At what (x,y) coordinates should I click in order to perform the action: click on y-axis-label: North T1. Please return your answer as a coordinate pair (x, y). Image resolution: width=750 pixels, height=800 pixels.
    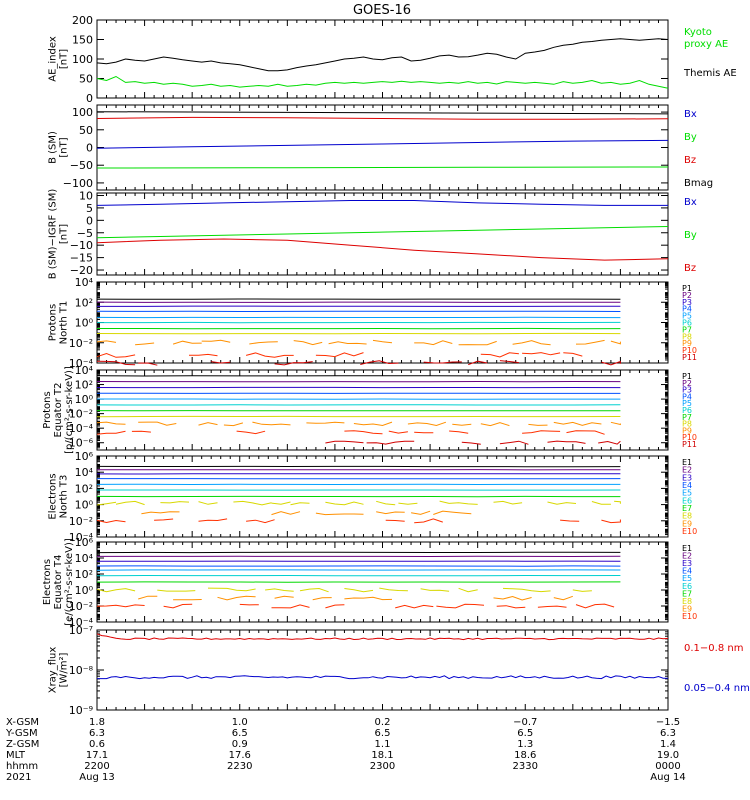
    Looking at the image, I should click on (64, 323).